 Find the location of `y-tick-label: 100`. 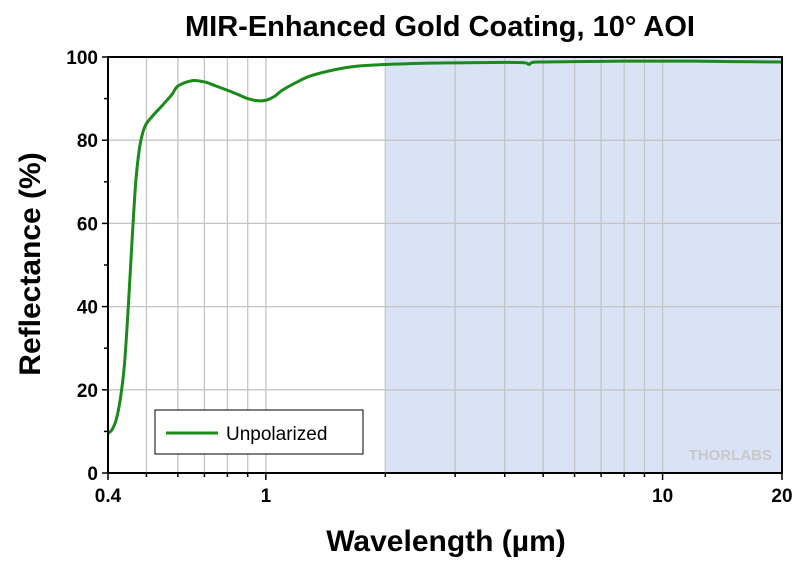

y-tick-label: 100 is located at coordinates (82, 58).